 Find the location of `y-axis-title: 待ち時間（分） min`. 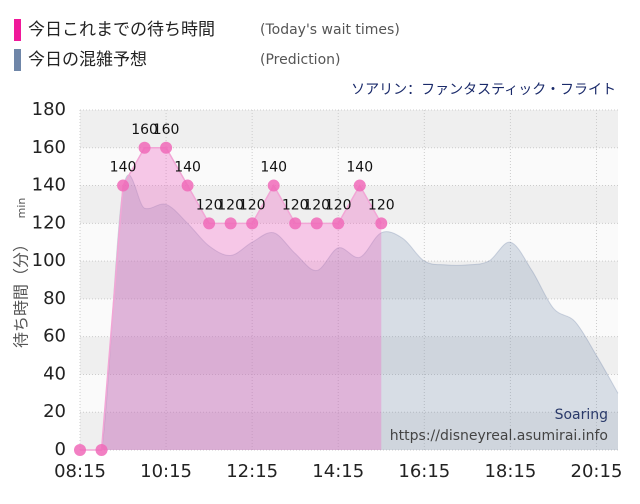

y-axis-title: 待ち時間（分） min is located at coordinates (21, 273).